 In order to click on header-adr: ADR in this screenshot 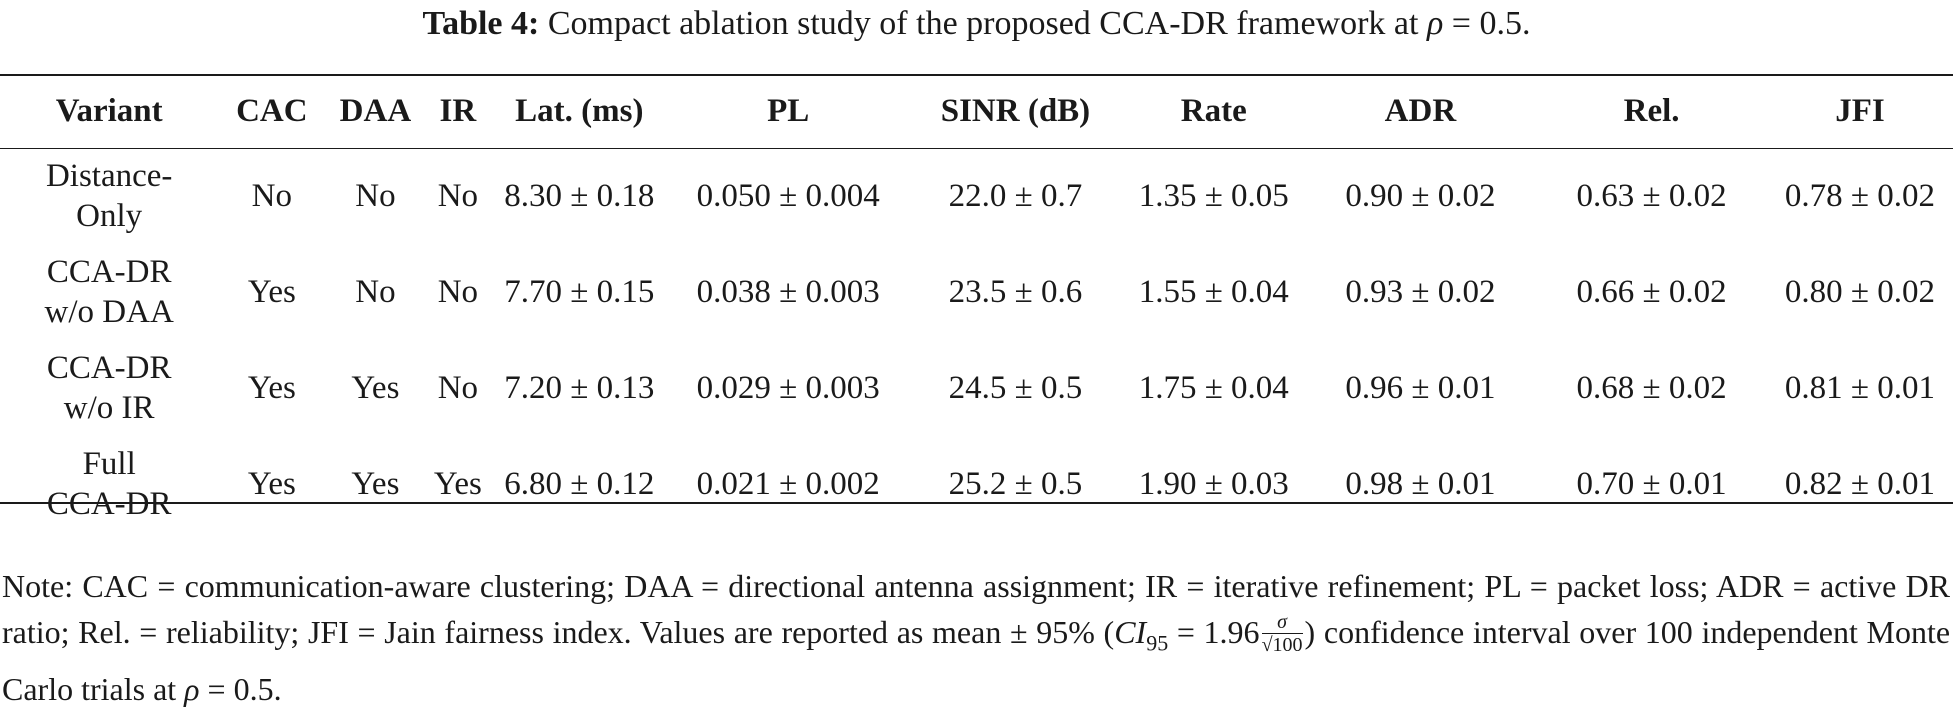, I will do `click(1420, 110)`.